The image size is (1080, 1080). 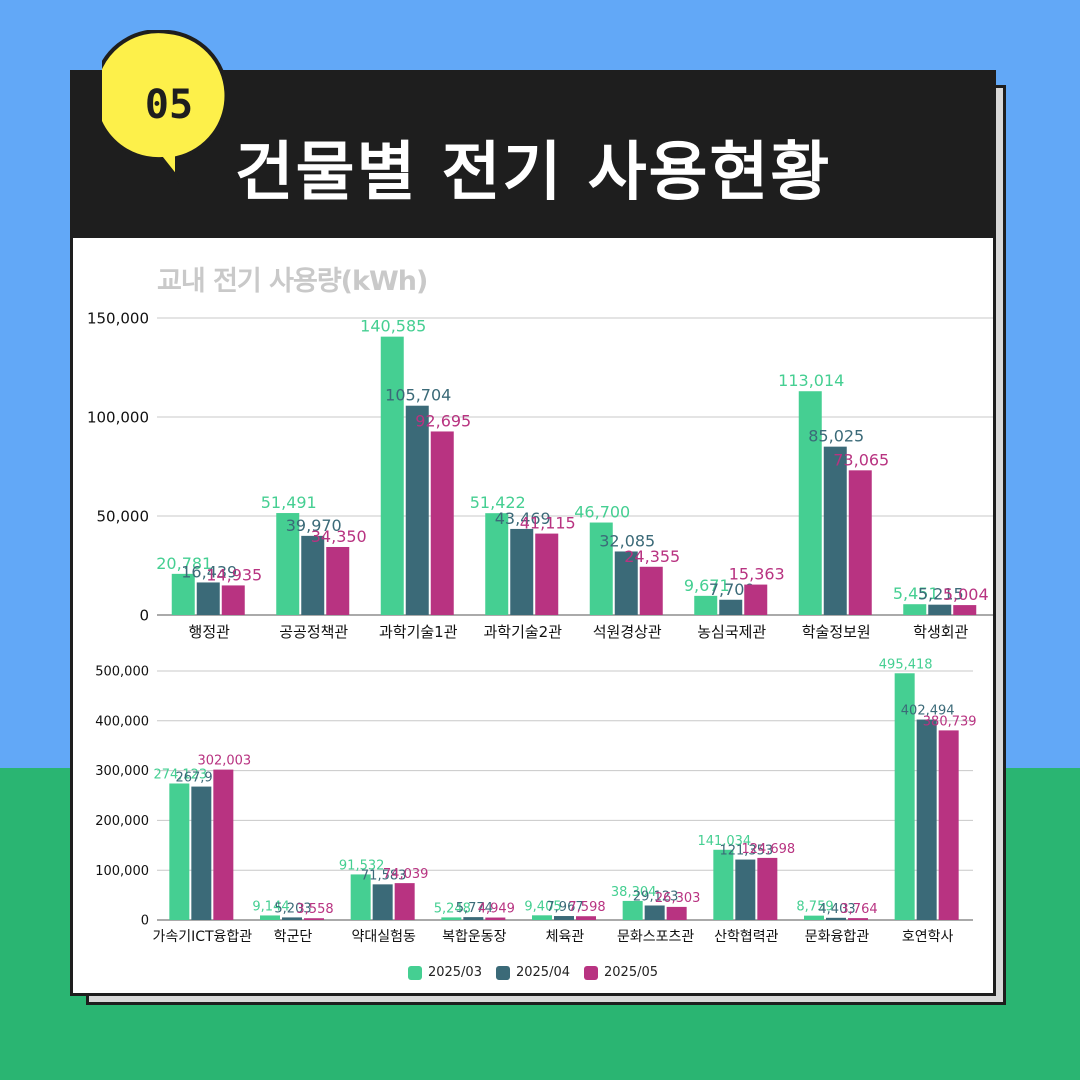 What do you see at coordinates (314, 525) in the screenshot?
I see `chart1-value-label: 39,970` at bounding box center [314, 525].